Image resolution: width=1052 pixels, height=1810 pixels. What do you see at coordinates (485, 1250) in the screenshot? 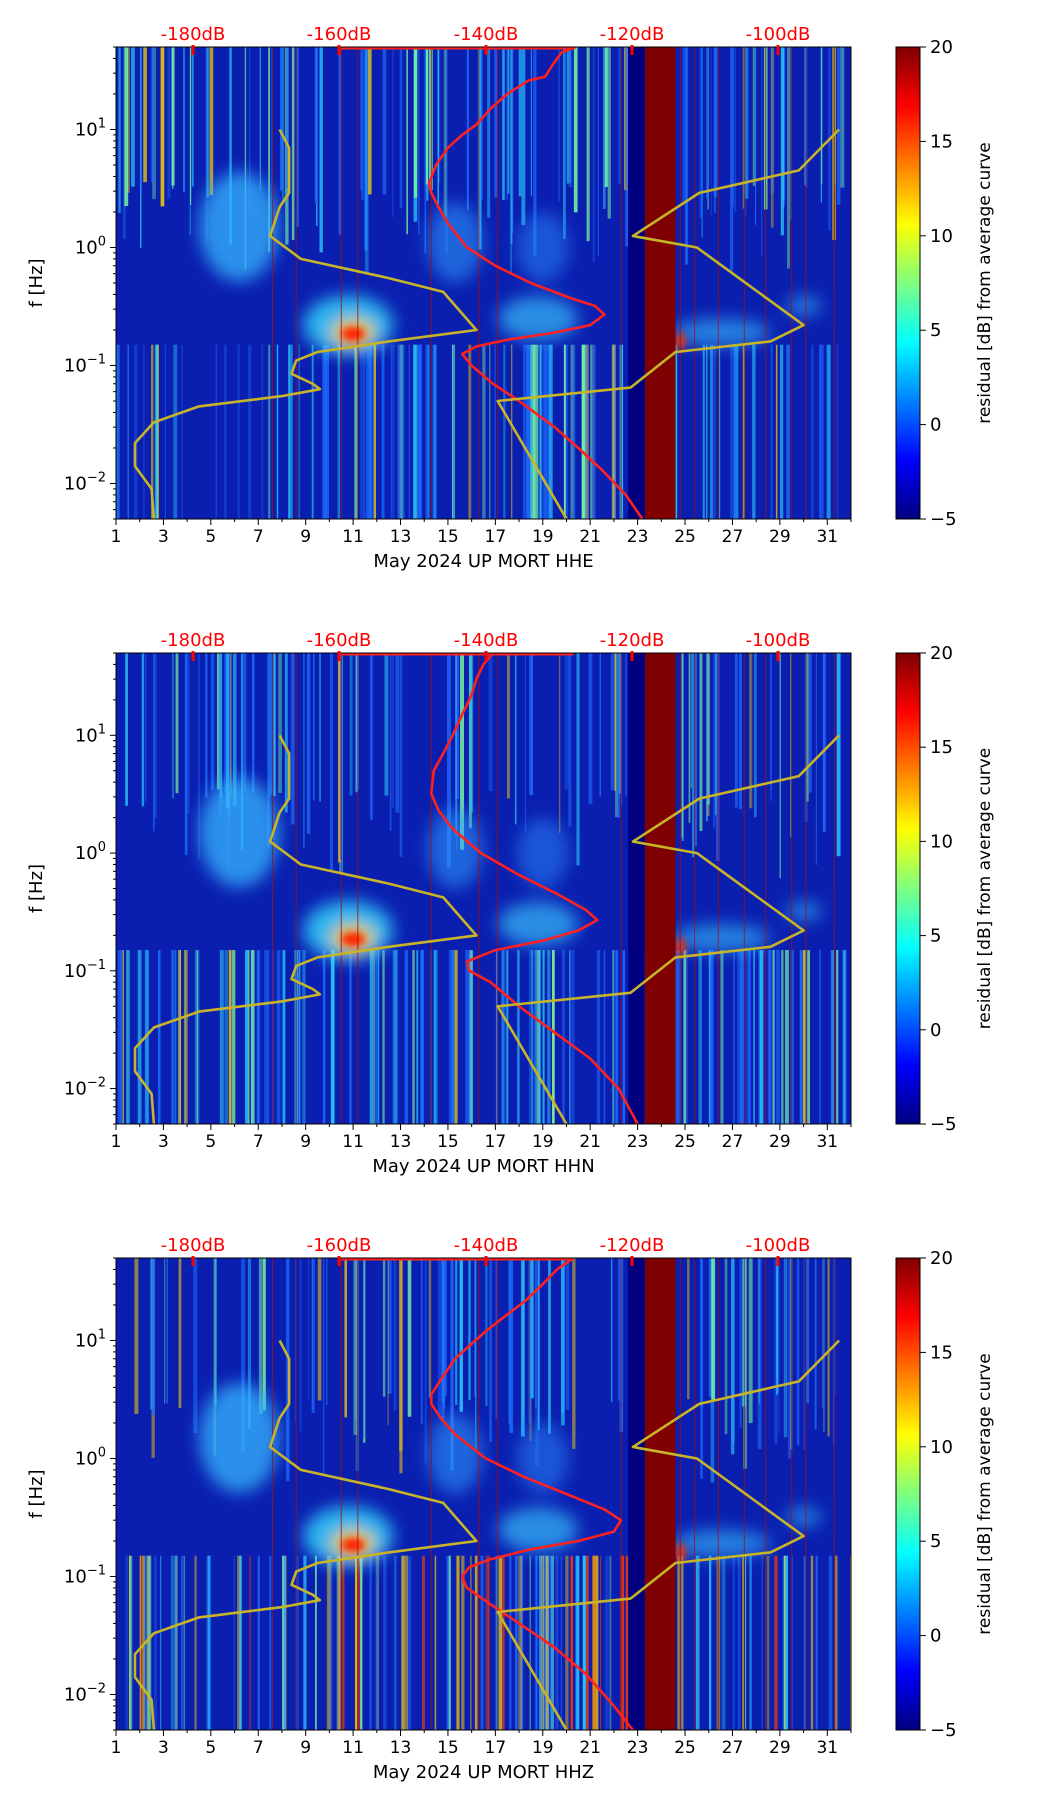
I see `top-db-axis: -180dB -160dB -140dB -120dB -100dB` at bounding box center [485, 1250].